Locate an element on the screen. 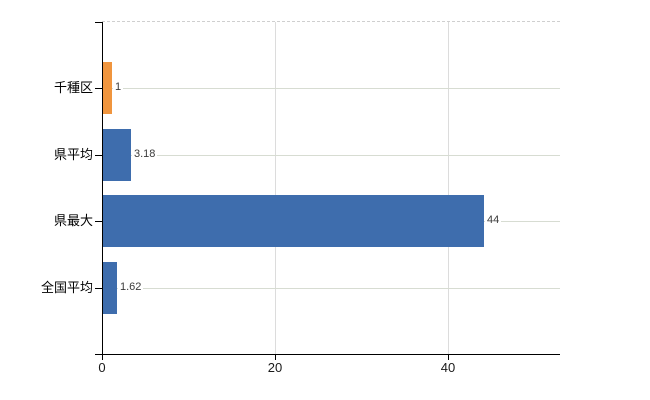 The height and width of the screenshot is (400, 650). x-tick-label: 40 is located at coordinates (448, 367).